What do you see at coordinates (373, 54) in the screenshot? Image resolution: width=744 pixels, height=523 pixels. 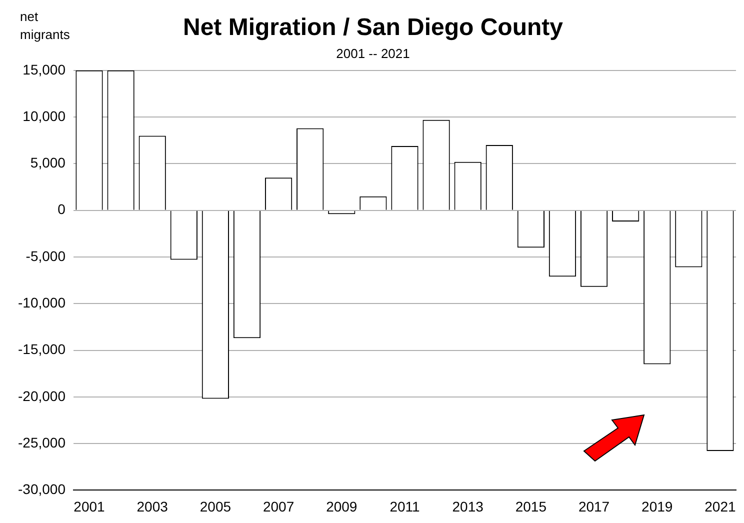 I see `chart-subtitle: 2001 -- 2021` at bounding box center [373, 54].